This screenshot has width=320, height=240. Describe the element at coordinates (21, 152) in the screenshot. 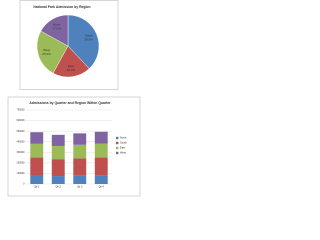

I see `y-tick-label: 300000` at that location.